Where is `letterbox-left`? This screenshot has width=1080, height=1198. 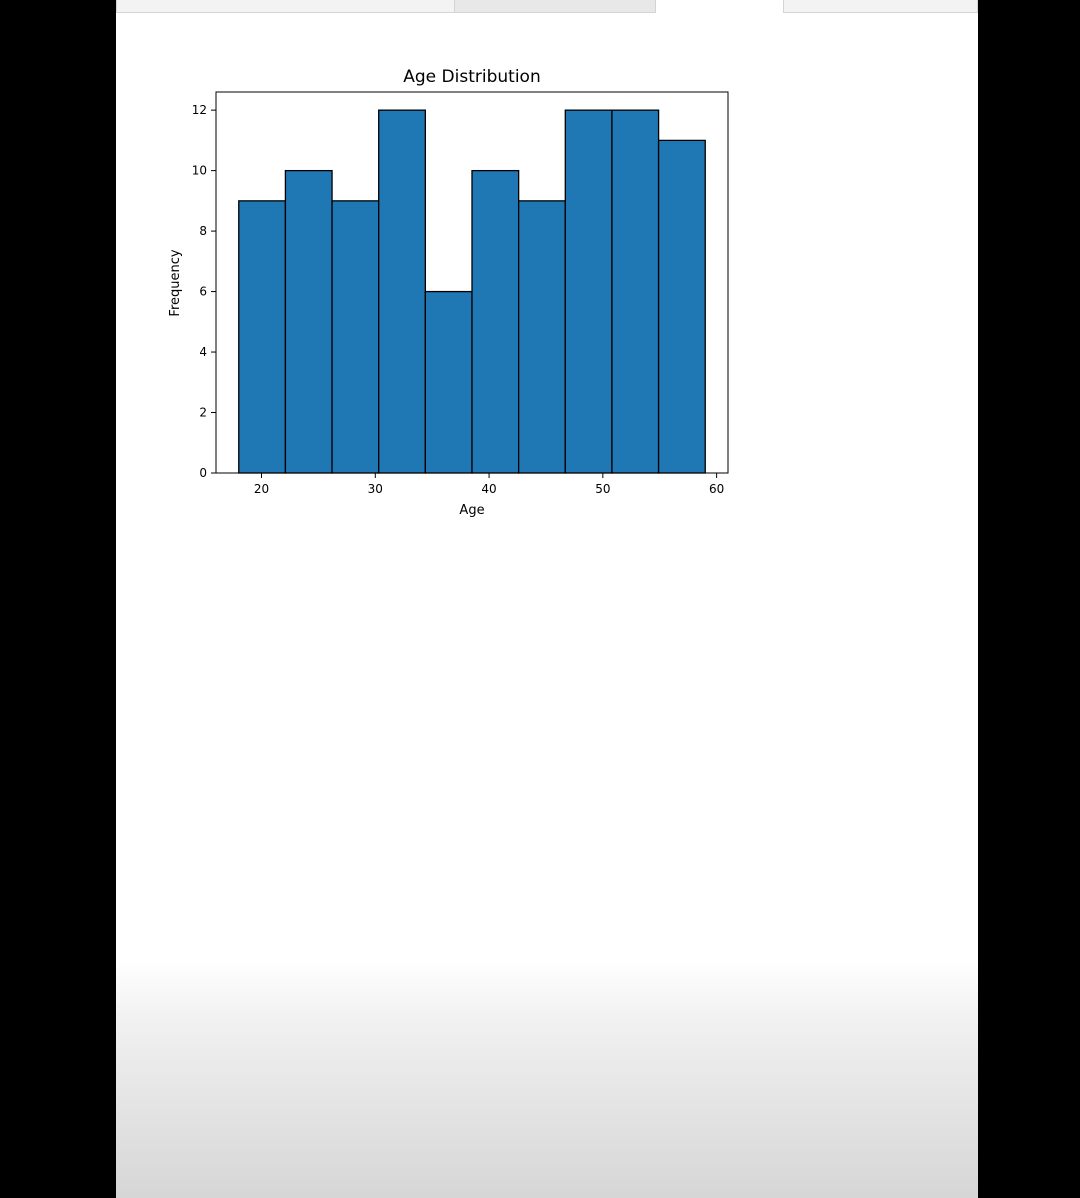
letterbox-left is located at coordinates (58, 599).